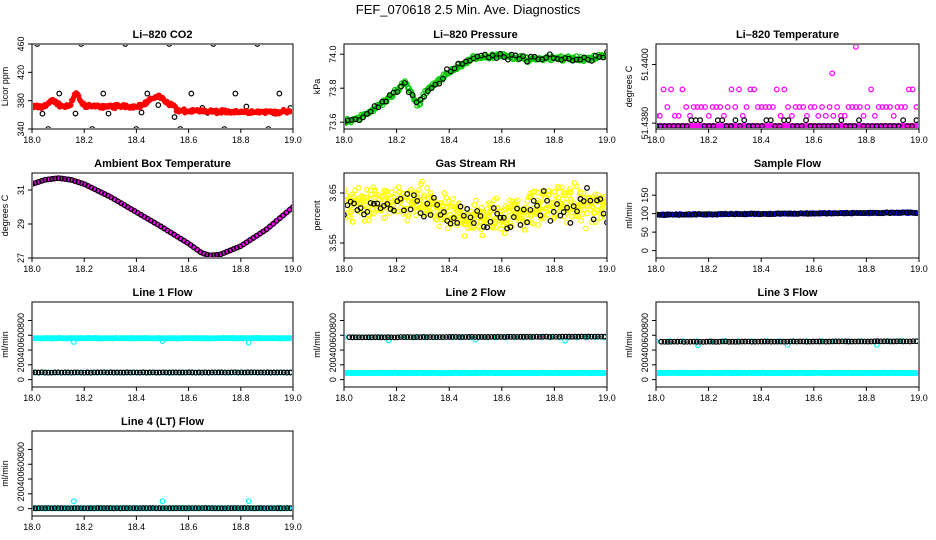  What do you see at coordinates (137, 398) in the screenshot?
I see `x-tick-label: 18.4` at bounding box center [137, 398].